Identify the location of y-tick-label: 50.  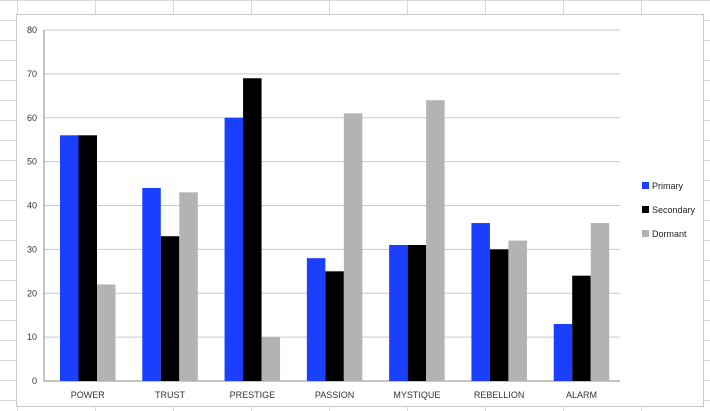
(32, 162).